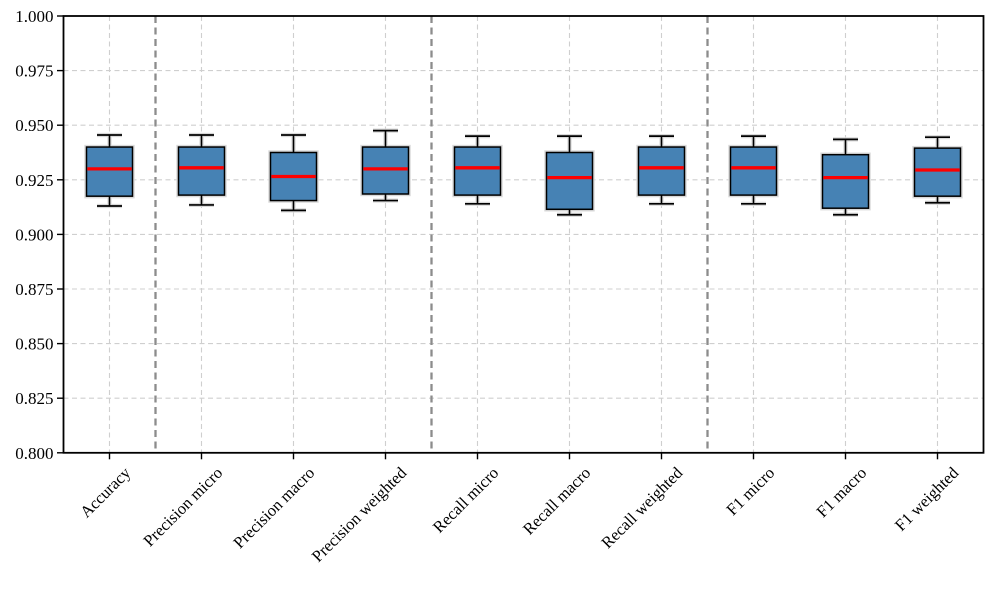  Describe the element at coordinates (937, 172) in the screenshot. I see `box-f1-weighted` at that location.